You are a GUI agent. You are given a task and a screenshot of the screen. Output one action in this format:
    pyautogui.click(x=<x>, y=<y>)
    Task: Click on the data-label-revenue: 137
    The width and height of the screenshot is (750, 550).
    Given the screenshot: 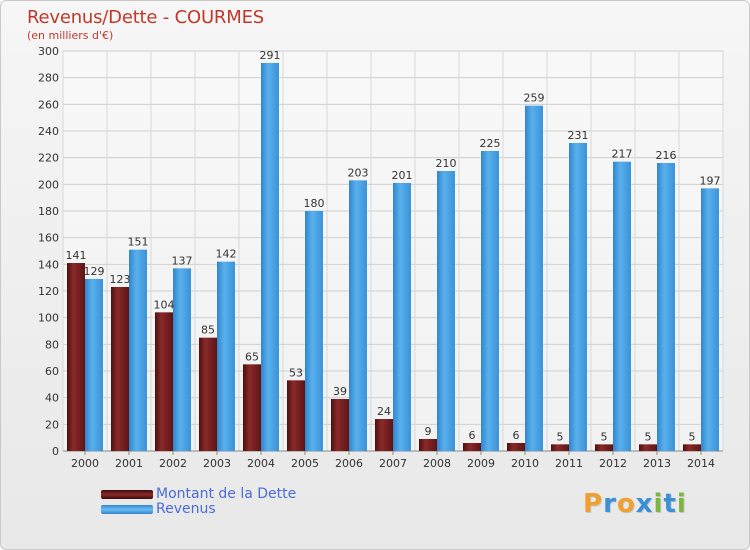 What is the action you would take?
    pyautogui.click(x=182, y=260)
    